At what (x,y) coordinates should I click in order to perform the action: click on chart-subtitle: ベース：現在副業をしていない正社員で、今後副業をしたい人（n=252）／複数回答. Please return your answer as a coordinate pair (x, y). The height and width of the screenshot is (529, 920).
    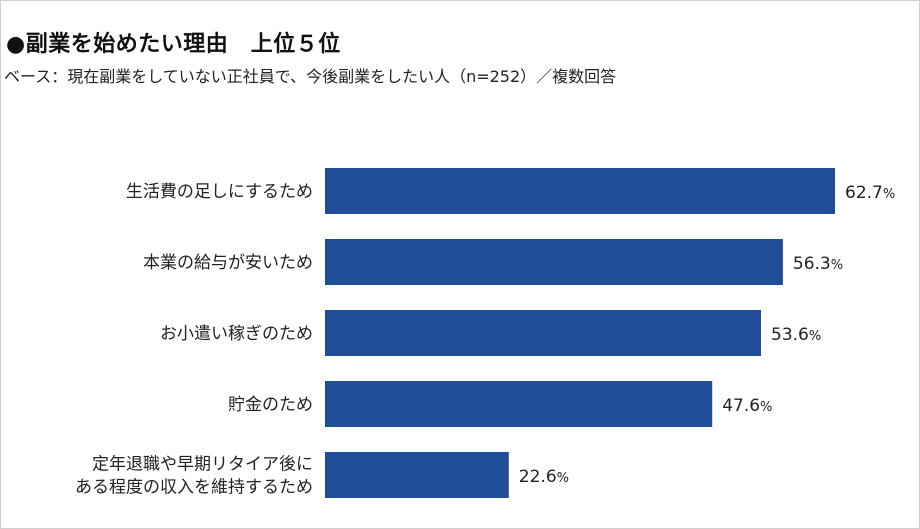
    Looking at the image, I should click on (310, 76).